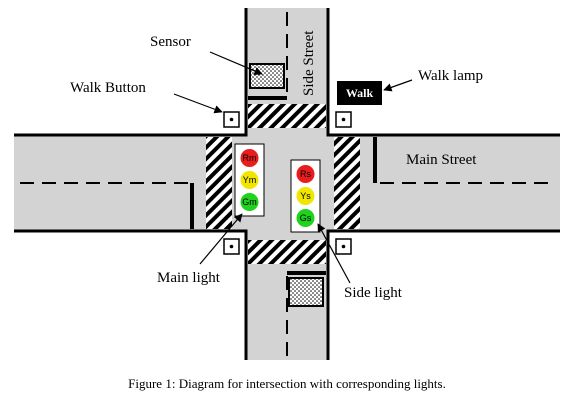 This screenshot has height=414, width=575. Describe the element at coordinates (373, 293) in the screenshot. I see `side-light-label: Side light` at that location.